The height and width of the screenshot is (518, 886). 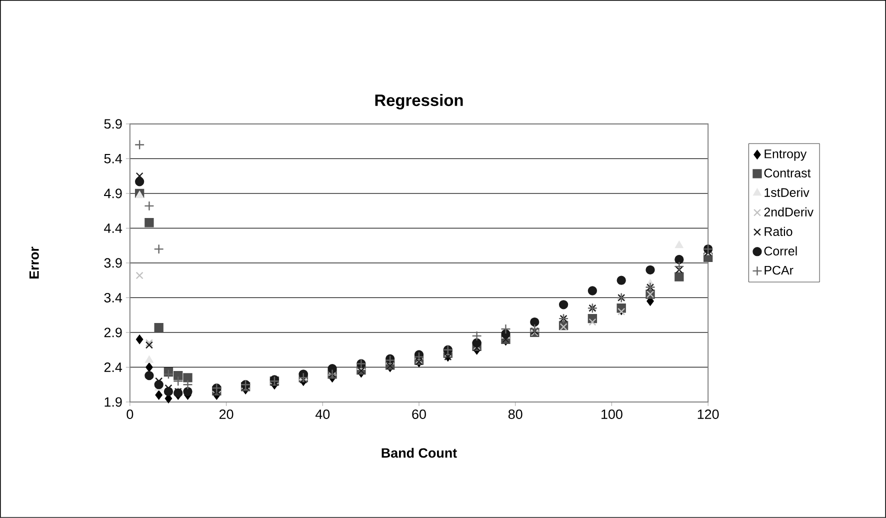 What do you see at coordinates (778, 231) in the screenshot?
I see `legend-label: Ratio` at bounding box center [778, 231].